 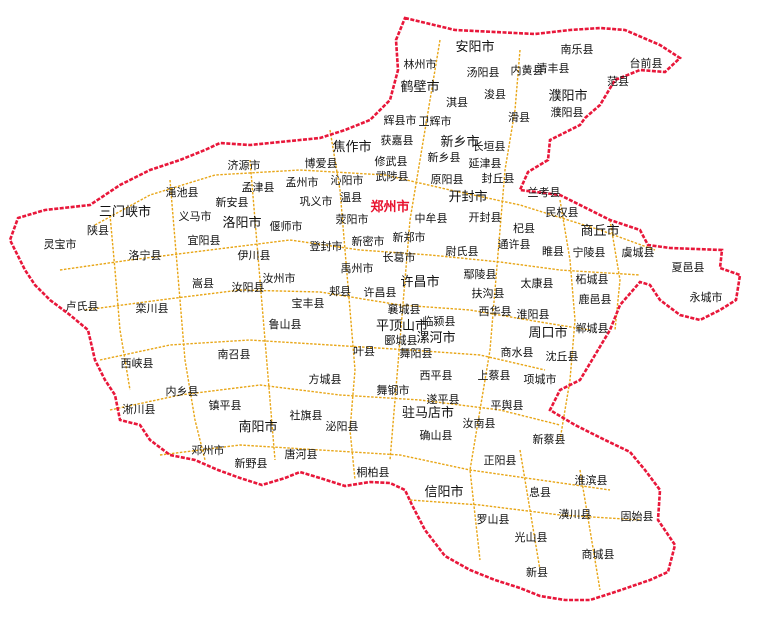 I want to click on county-label: 获嘉县, so click(x=397, y=140).